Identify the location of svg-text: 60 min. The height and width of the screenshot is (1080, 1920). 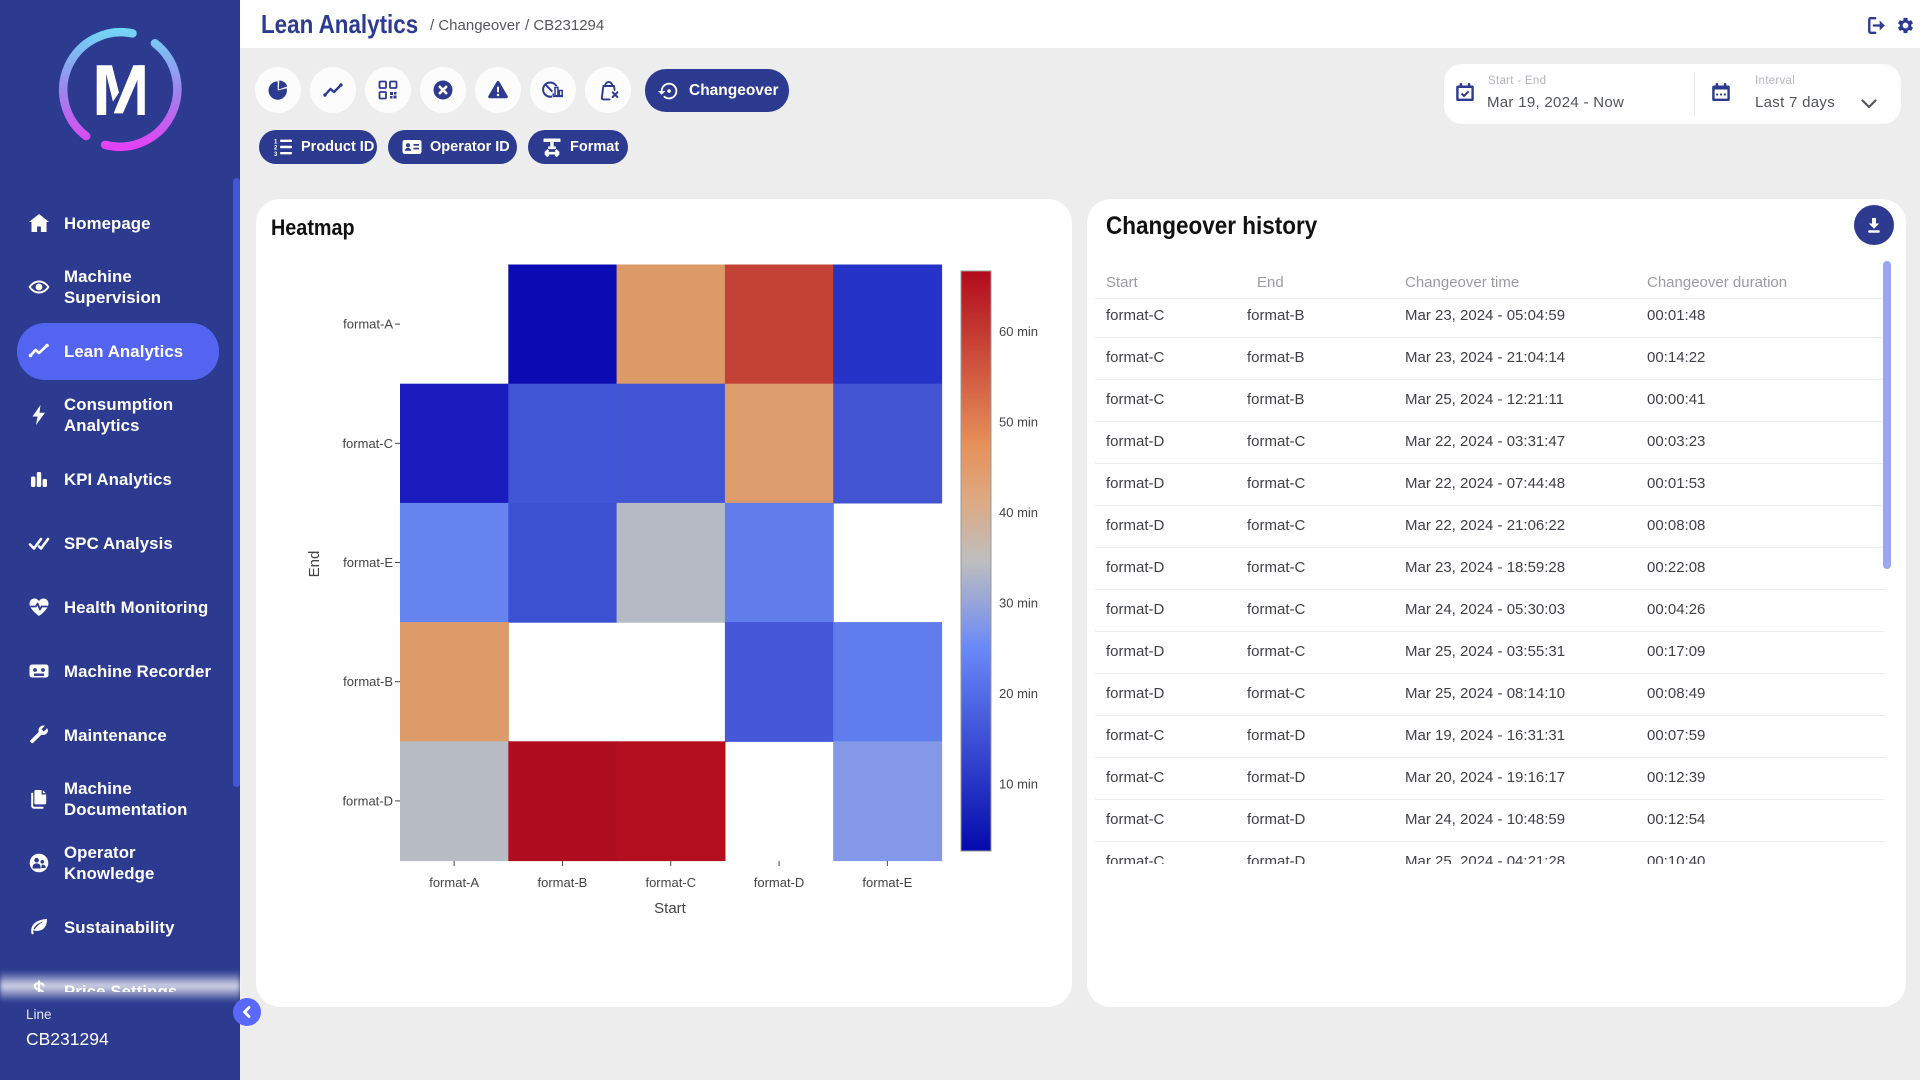
(1018, 331).